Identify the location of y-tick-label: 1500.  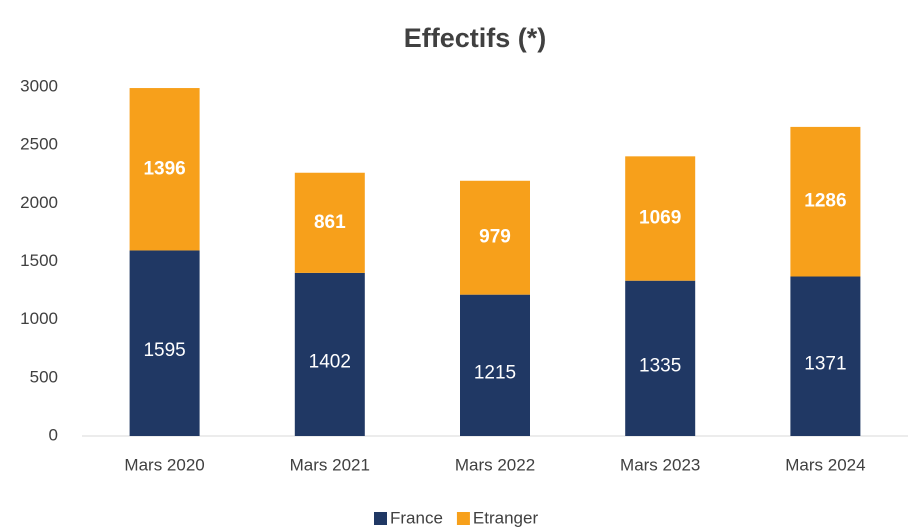
(39, 260).